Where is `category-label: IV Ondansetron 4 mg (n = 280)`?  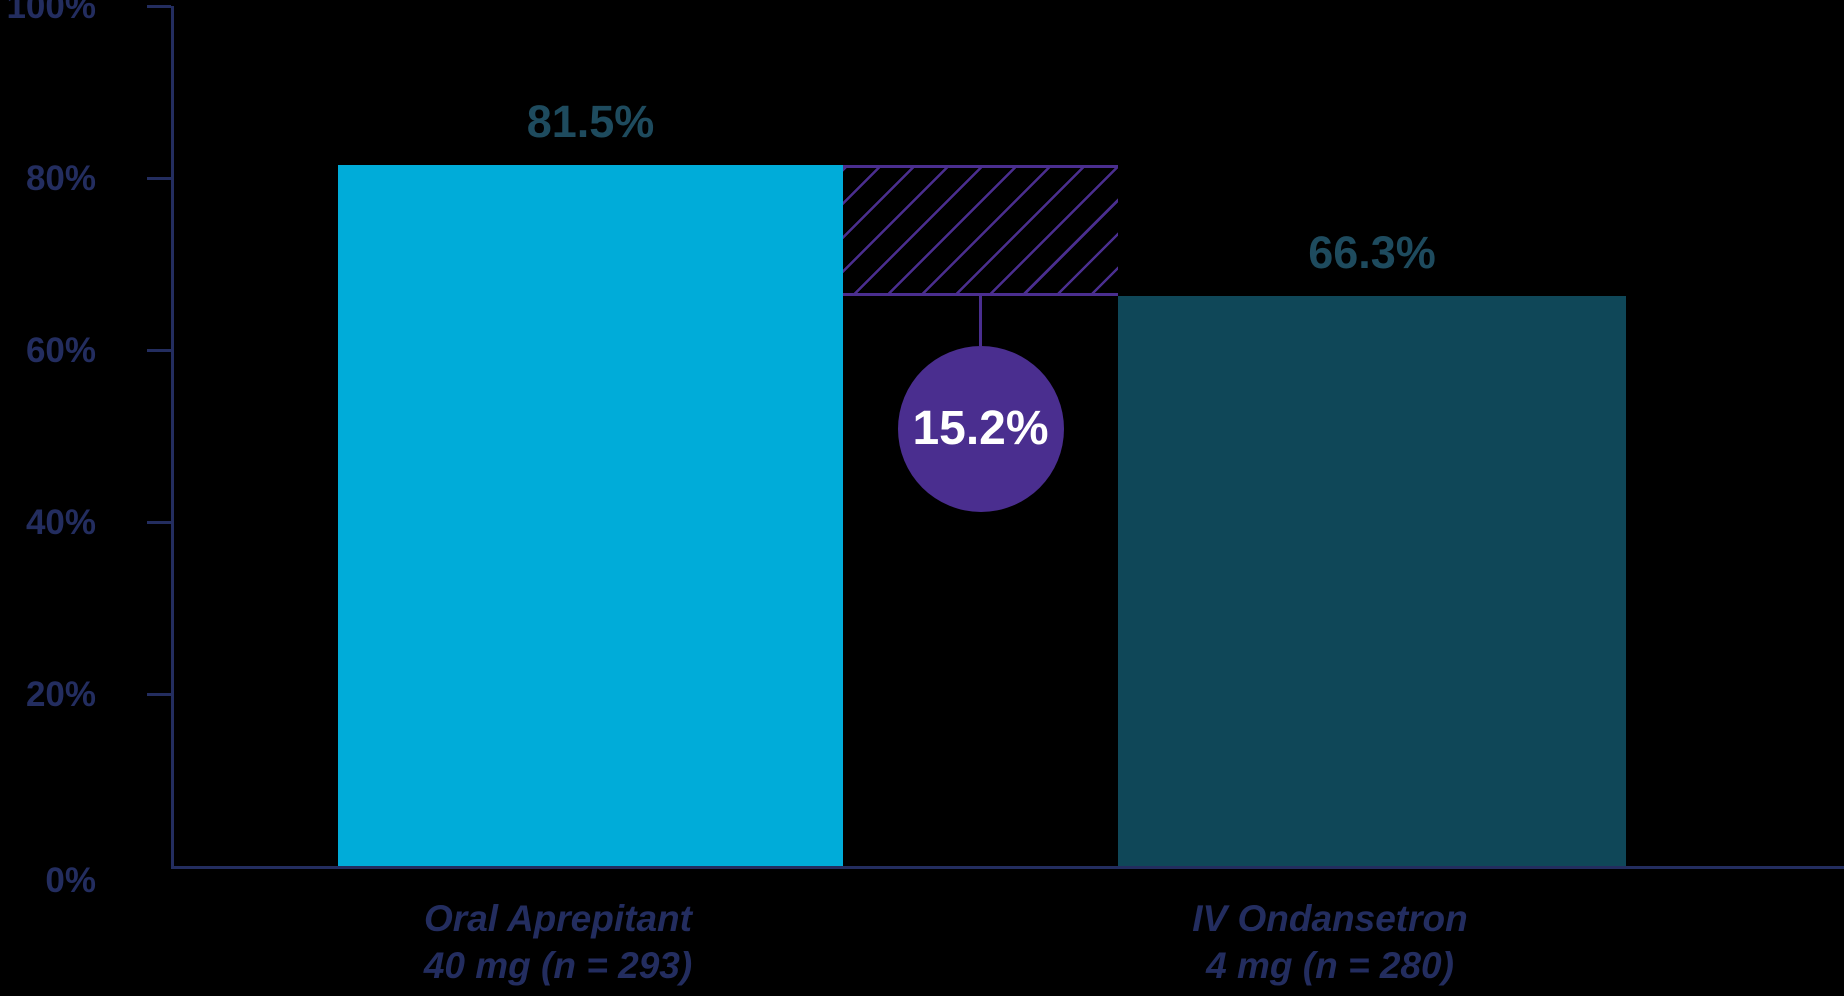
category-label: IV Ondansetron 4 mg (n = 280) is located at coordinates (1330, 942).